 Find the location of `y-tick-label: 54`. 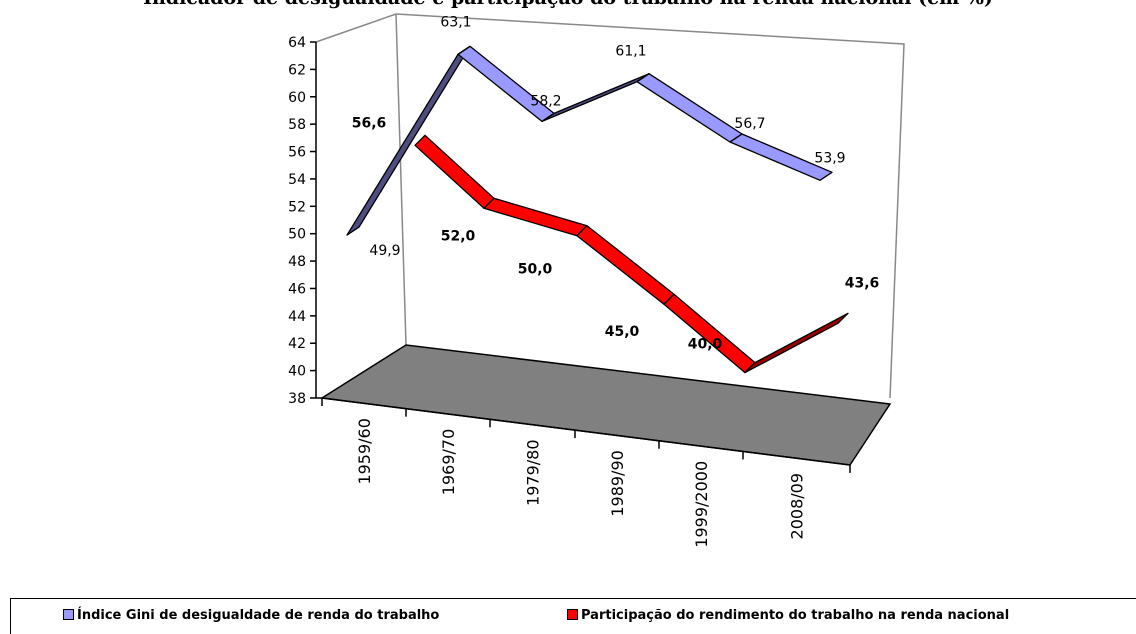

y-tick-label: 54 is located at coordinates (297, 180).